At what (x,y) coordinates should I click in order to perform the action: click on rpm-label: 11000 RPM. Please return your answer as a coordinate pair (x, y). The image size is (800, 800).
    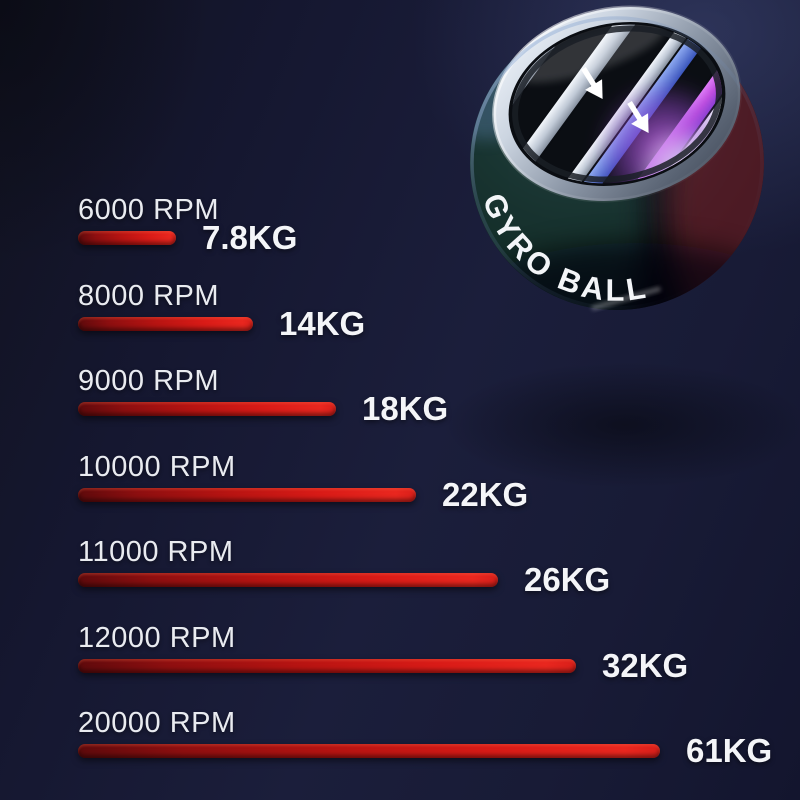
    Looking at the image, I should click on (156, 552).